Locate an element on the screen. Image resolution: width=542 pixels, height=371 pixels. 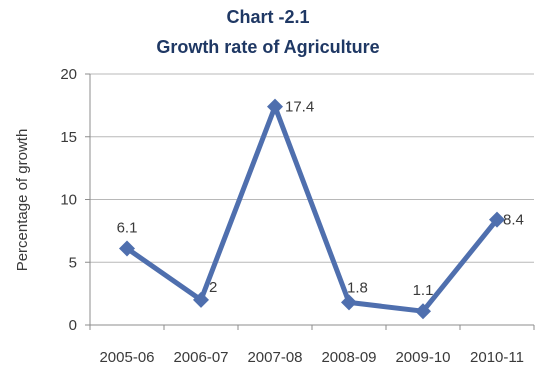
y-tick-label: 5 is located at coordinates (73, 262).